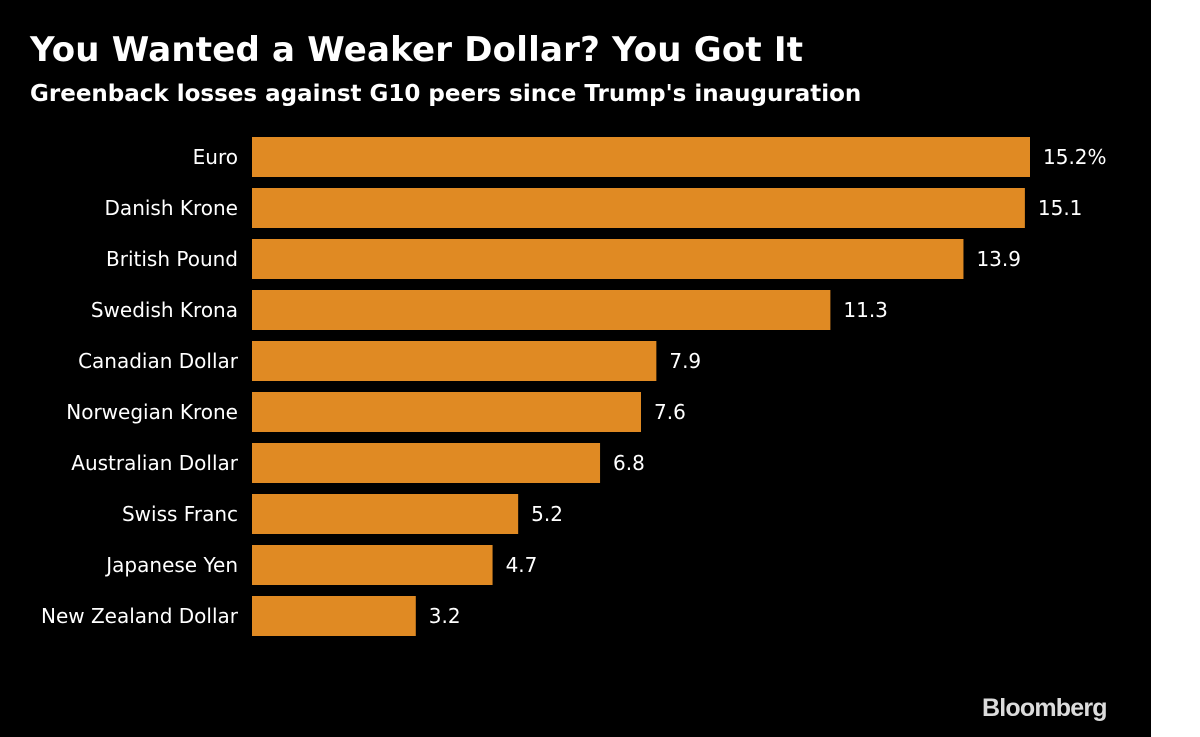 This screenshot has width=1200, height=737. Describe the element at coordinates (180, 514) in the screenshot. I see `category-label: Swiss Franc` at that location.